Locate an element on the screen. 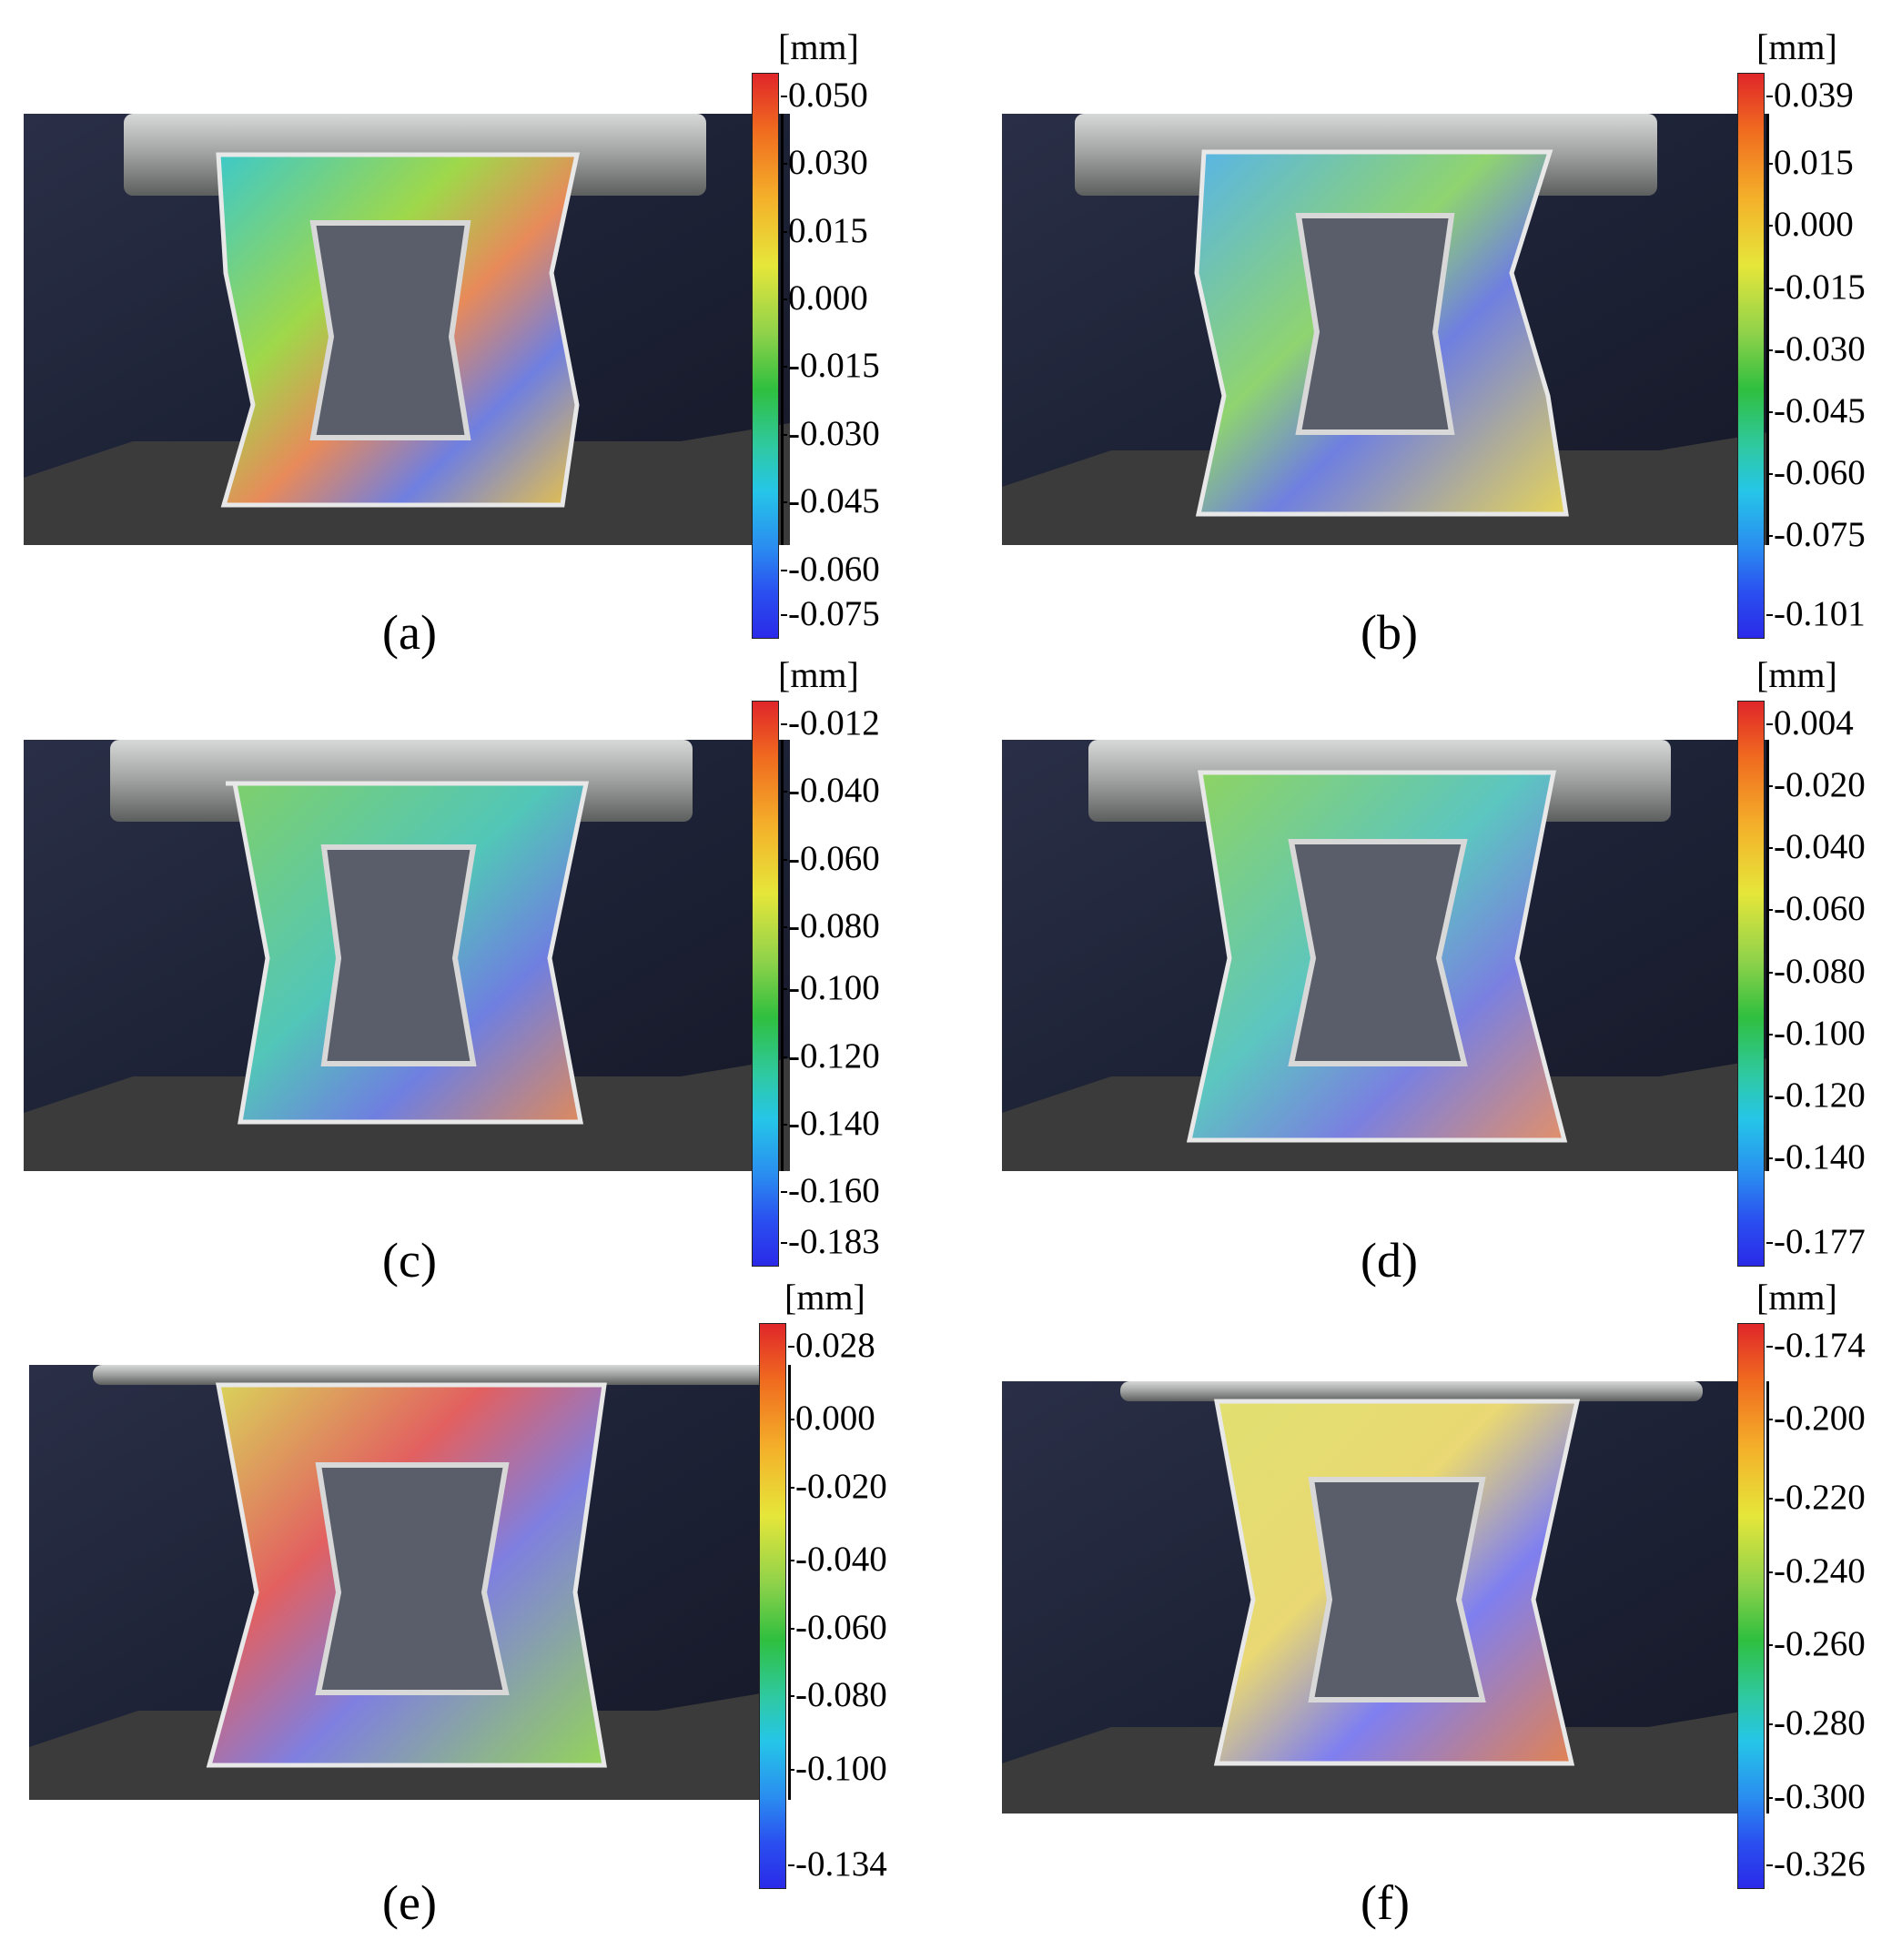 The image size is (1902, 1960). colorbar-tick-label: -0.300 is located at coordinates (1820, 1796).